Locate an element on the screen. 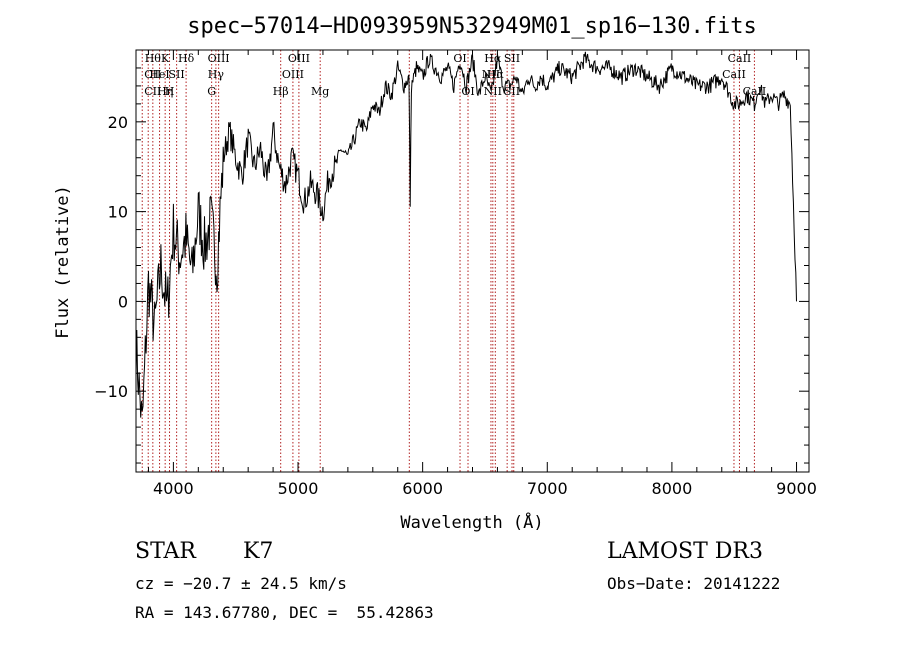 The width and height of the screenshot is (900, 649). object-subclass: K7 is located at coordinates (258, 551).